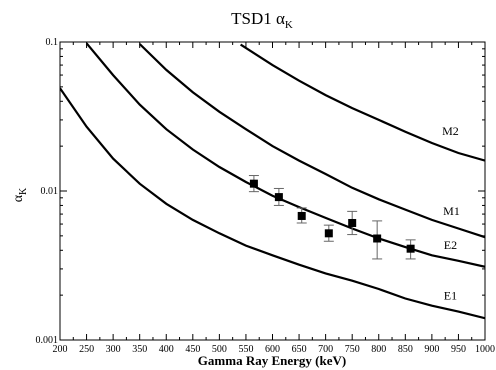 The height and width of the screenshot is (370, 496). Describe the element at coordinates (113, 349) in the screenshot. I see `x-tick-label: 300` at that location.